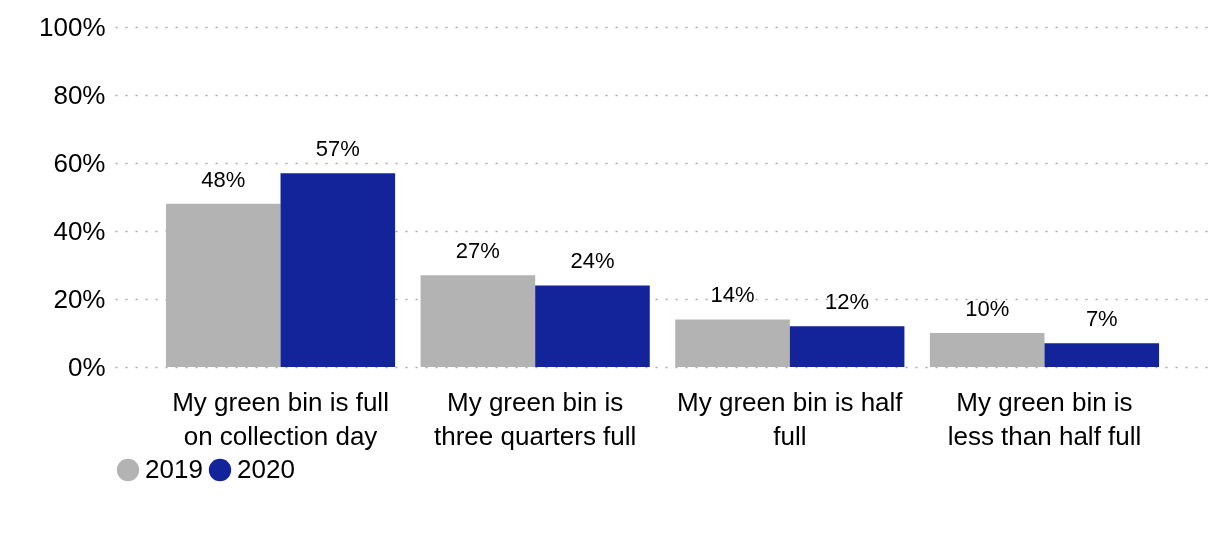 The image size is (1214, 551). I want to click on x-tick-label: My green bin is half full, so click(790, 418).